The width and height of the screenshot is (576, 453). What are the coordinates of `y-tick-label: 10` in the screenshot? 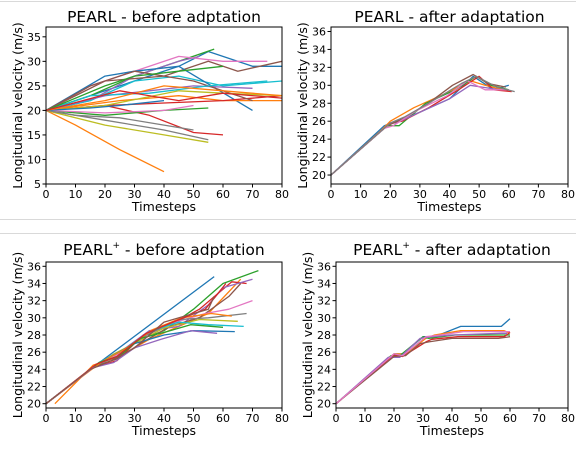 It's located at (34, 159).